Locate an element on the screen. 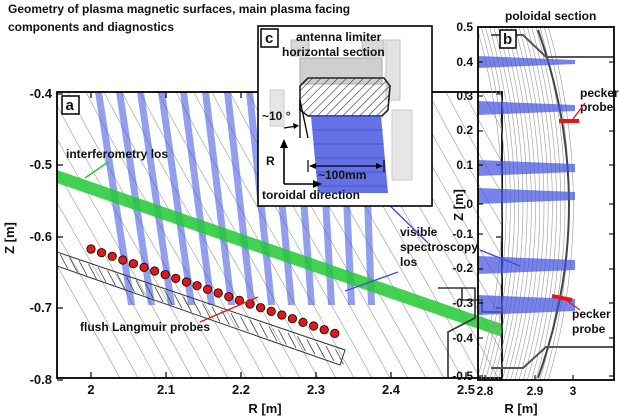 This screenshot has width=619, height=419. panel-c-title: antenna limiter is located at coordinates (339, 37).